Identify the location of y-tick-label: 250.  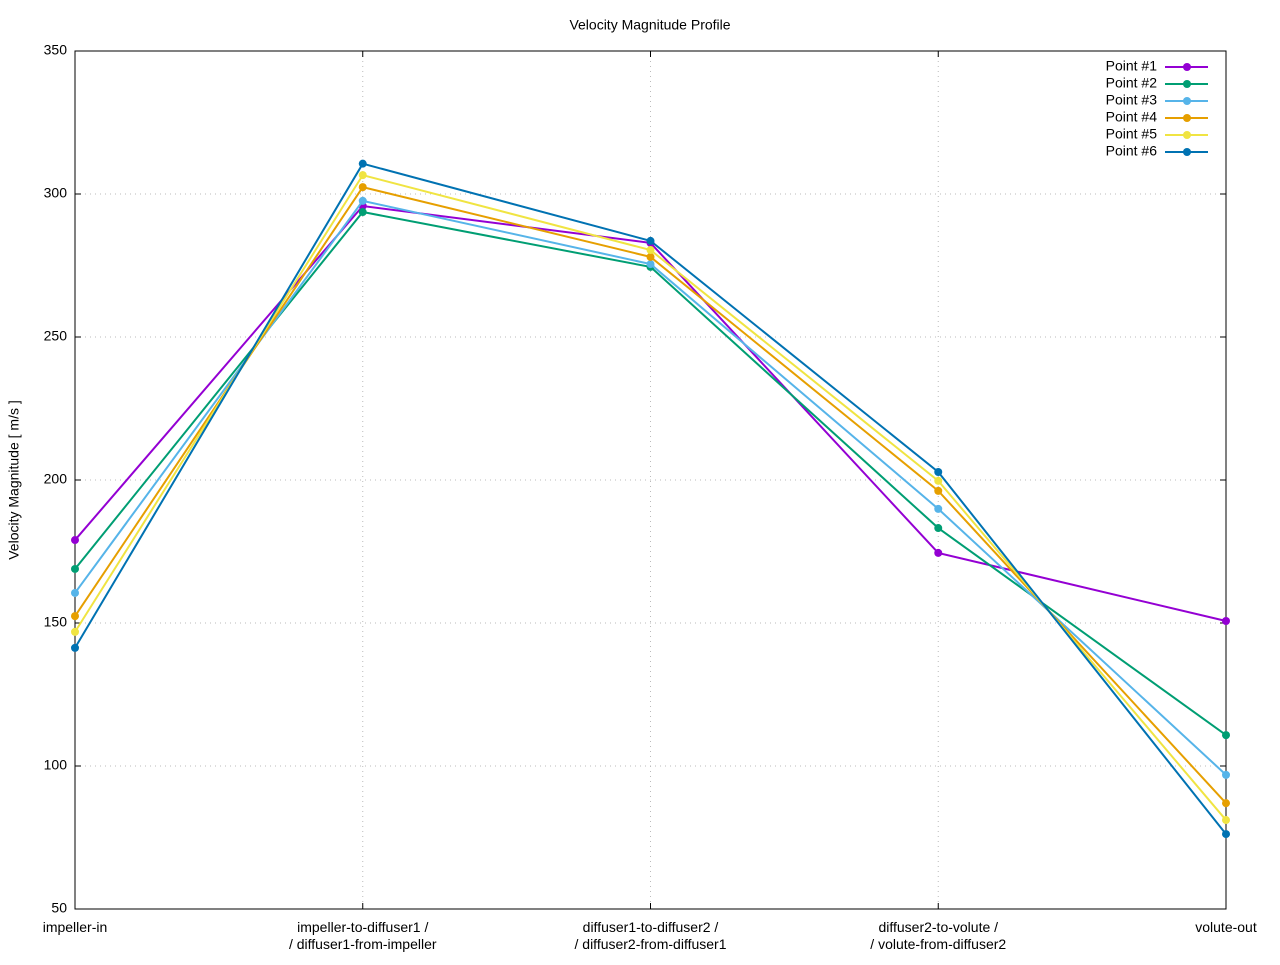
(56, 336).